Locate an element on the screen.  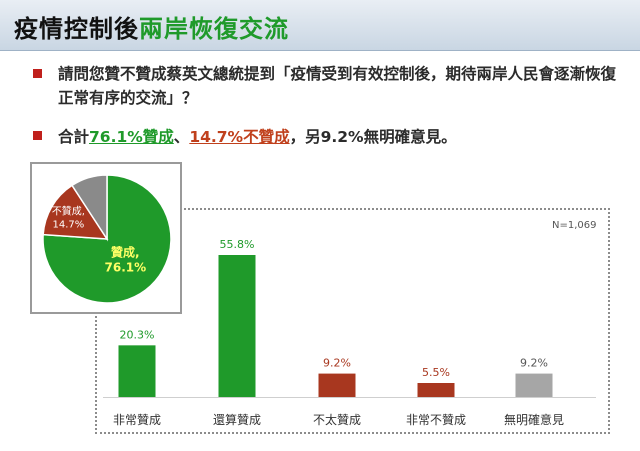
sample-size-note: N=1,069 is located at coordinates (574, 225).